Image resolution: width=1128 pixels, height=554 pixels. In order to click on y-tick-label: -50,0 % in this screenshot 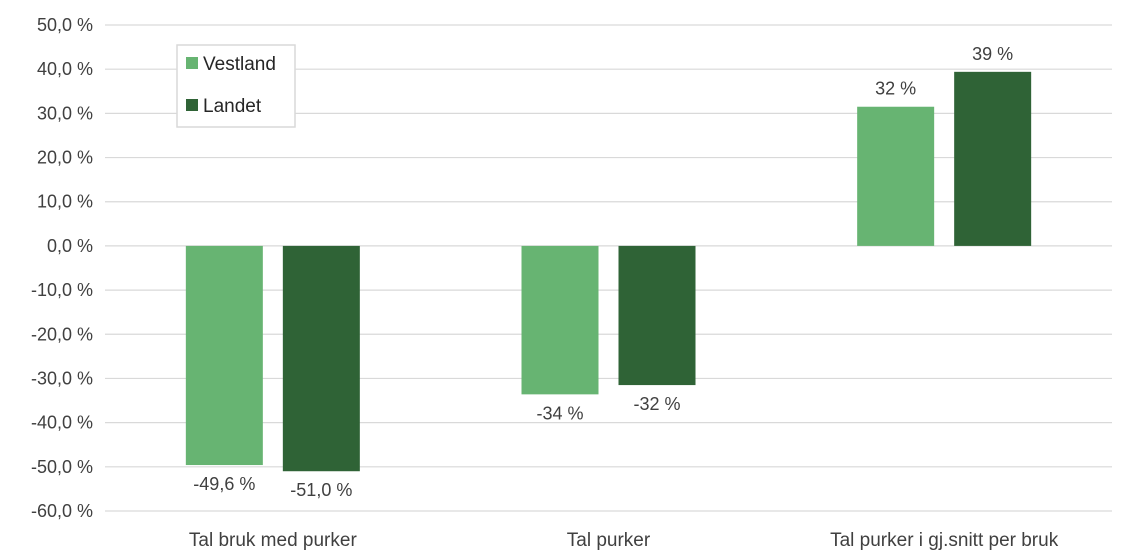, I will do `click(62, 467)`.